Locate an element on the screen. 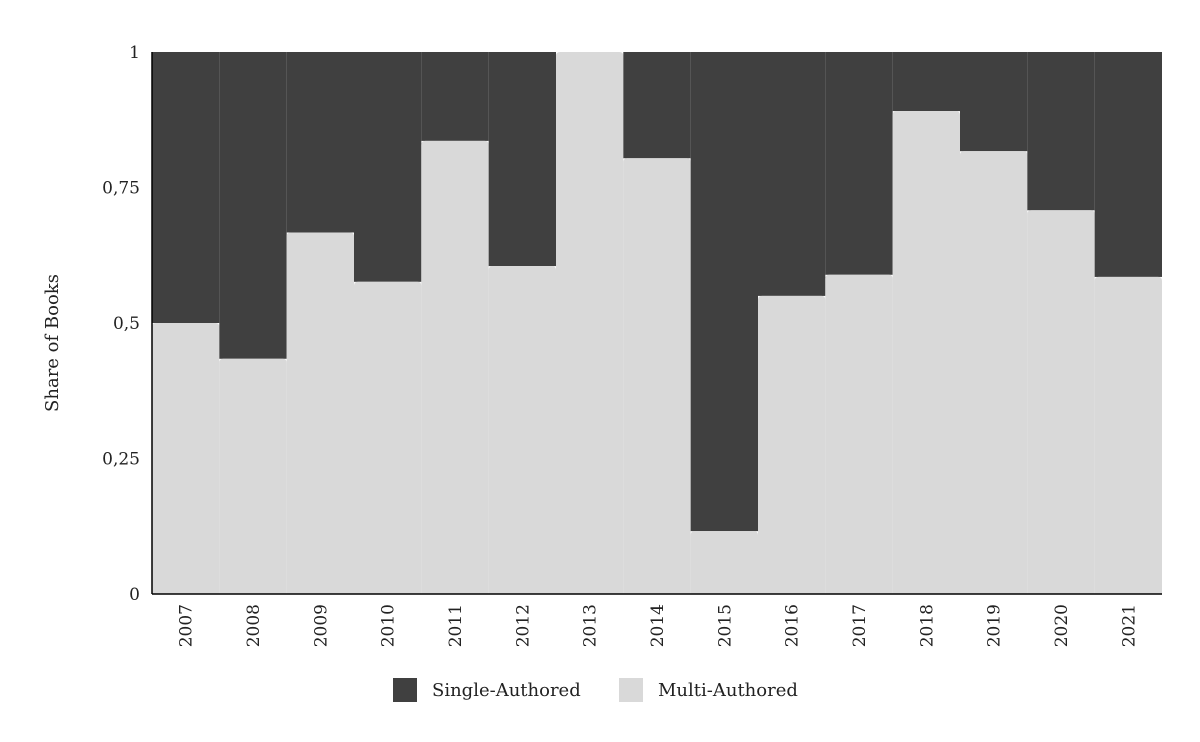 This screenshot has width=1200, height=742. y-tick-label: 0 is located at coordinates (134, 595).